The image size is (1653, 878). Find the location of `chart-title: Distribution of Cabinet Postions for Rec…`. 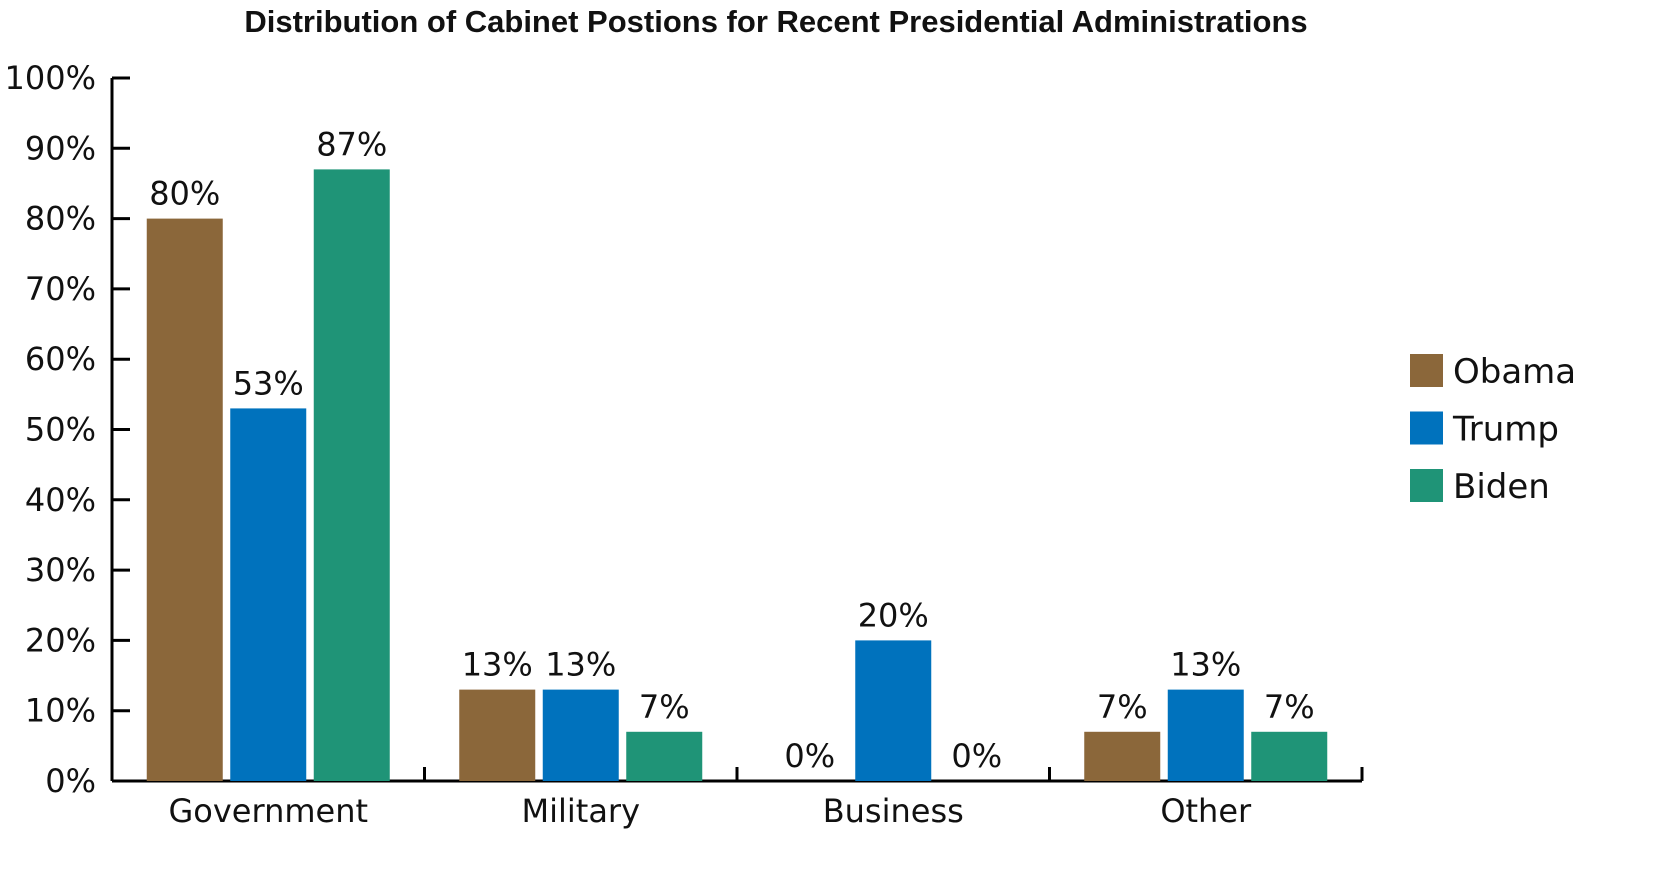

chart-title: Distribution of Cabinet Postions for Rec… is located at coordinates (775, 21).